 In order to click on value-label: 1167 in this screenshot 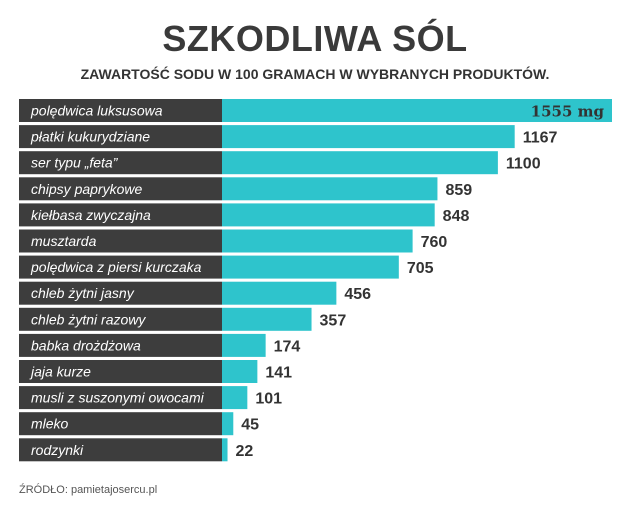, I will do `click(540, 138)`.